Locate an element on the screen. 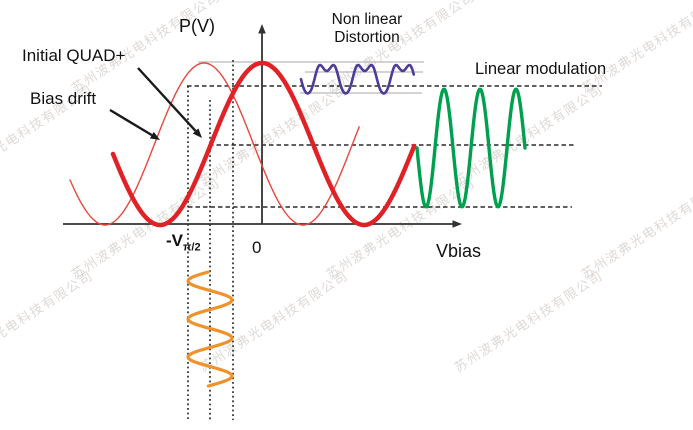  x-tick-zero: 0 is located at coordinates (257, 247).